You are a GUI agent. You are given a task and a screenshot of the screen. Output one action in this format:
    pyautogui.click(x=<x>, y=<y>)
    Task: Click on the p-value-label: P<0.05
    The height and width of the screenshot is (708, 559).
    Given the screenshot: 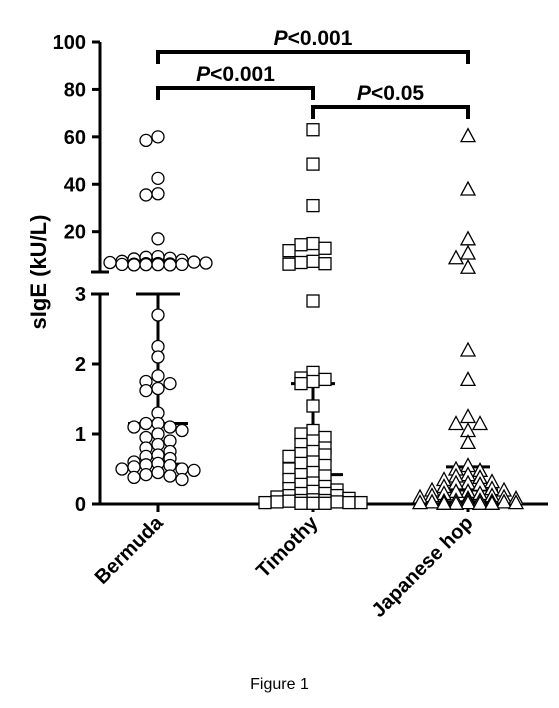 What is the action you would take?
    pyautogui.click(x=390, y=93)
    